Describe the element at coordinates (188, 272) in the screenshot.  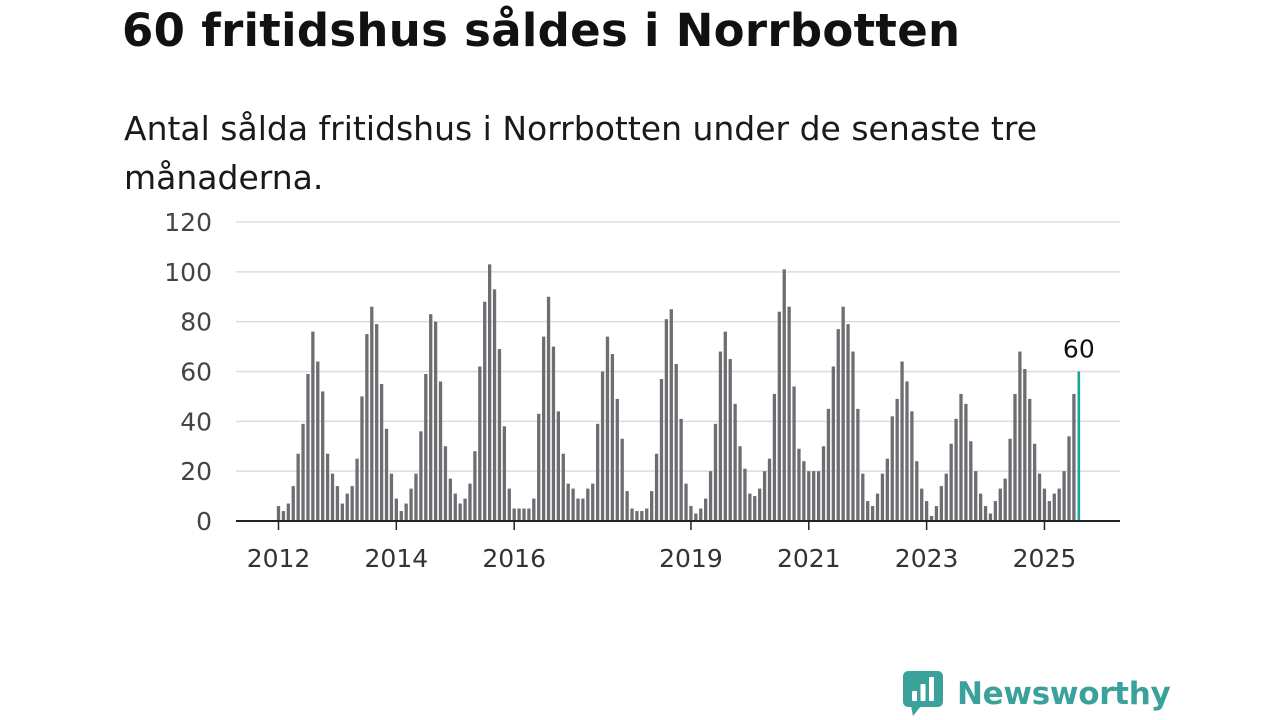
I see `y-tick-label: 100` at that location.